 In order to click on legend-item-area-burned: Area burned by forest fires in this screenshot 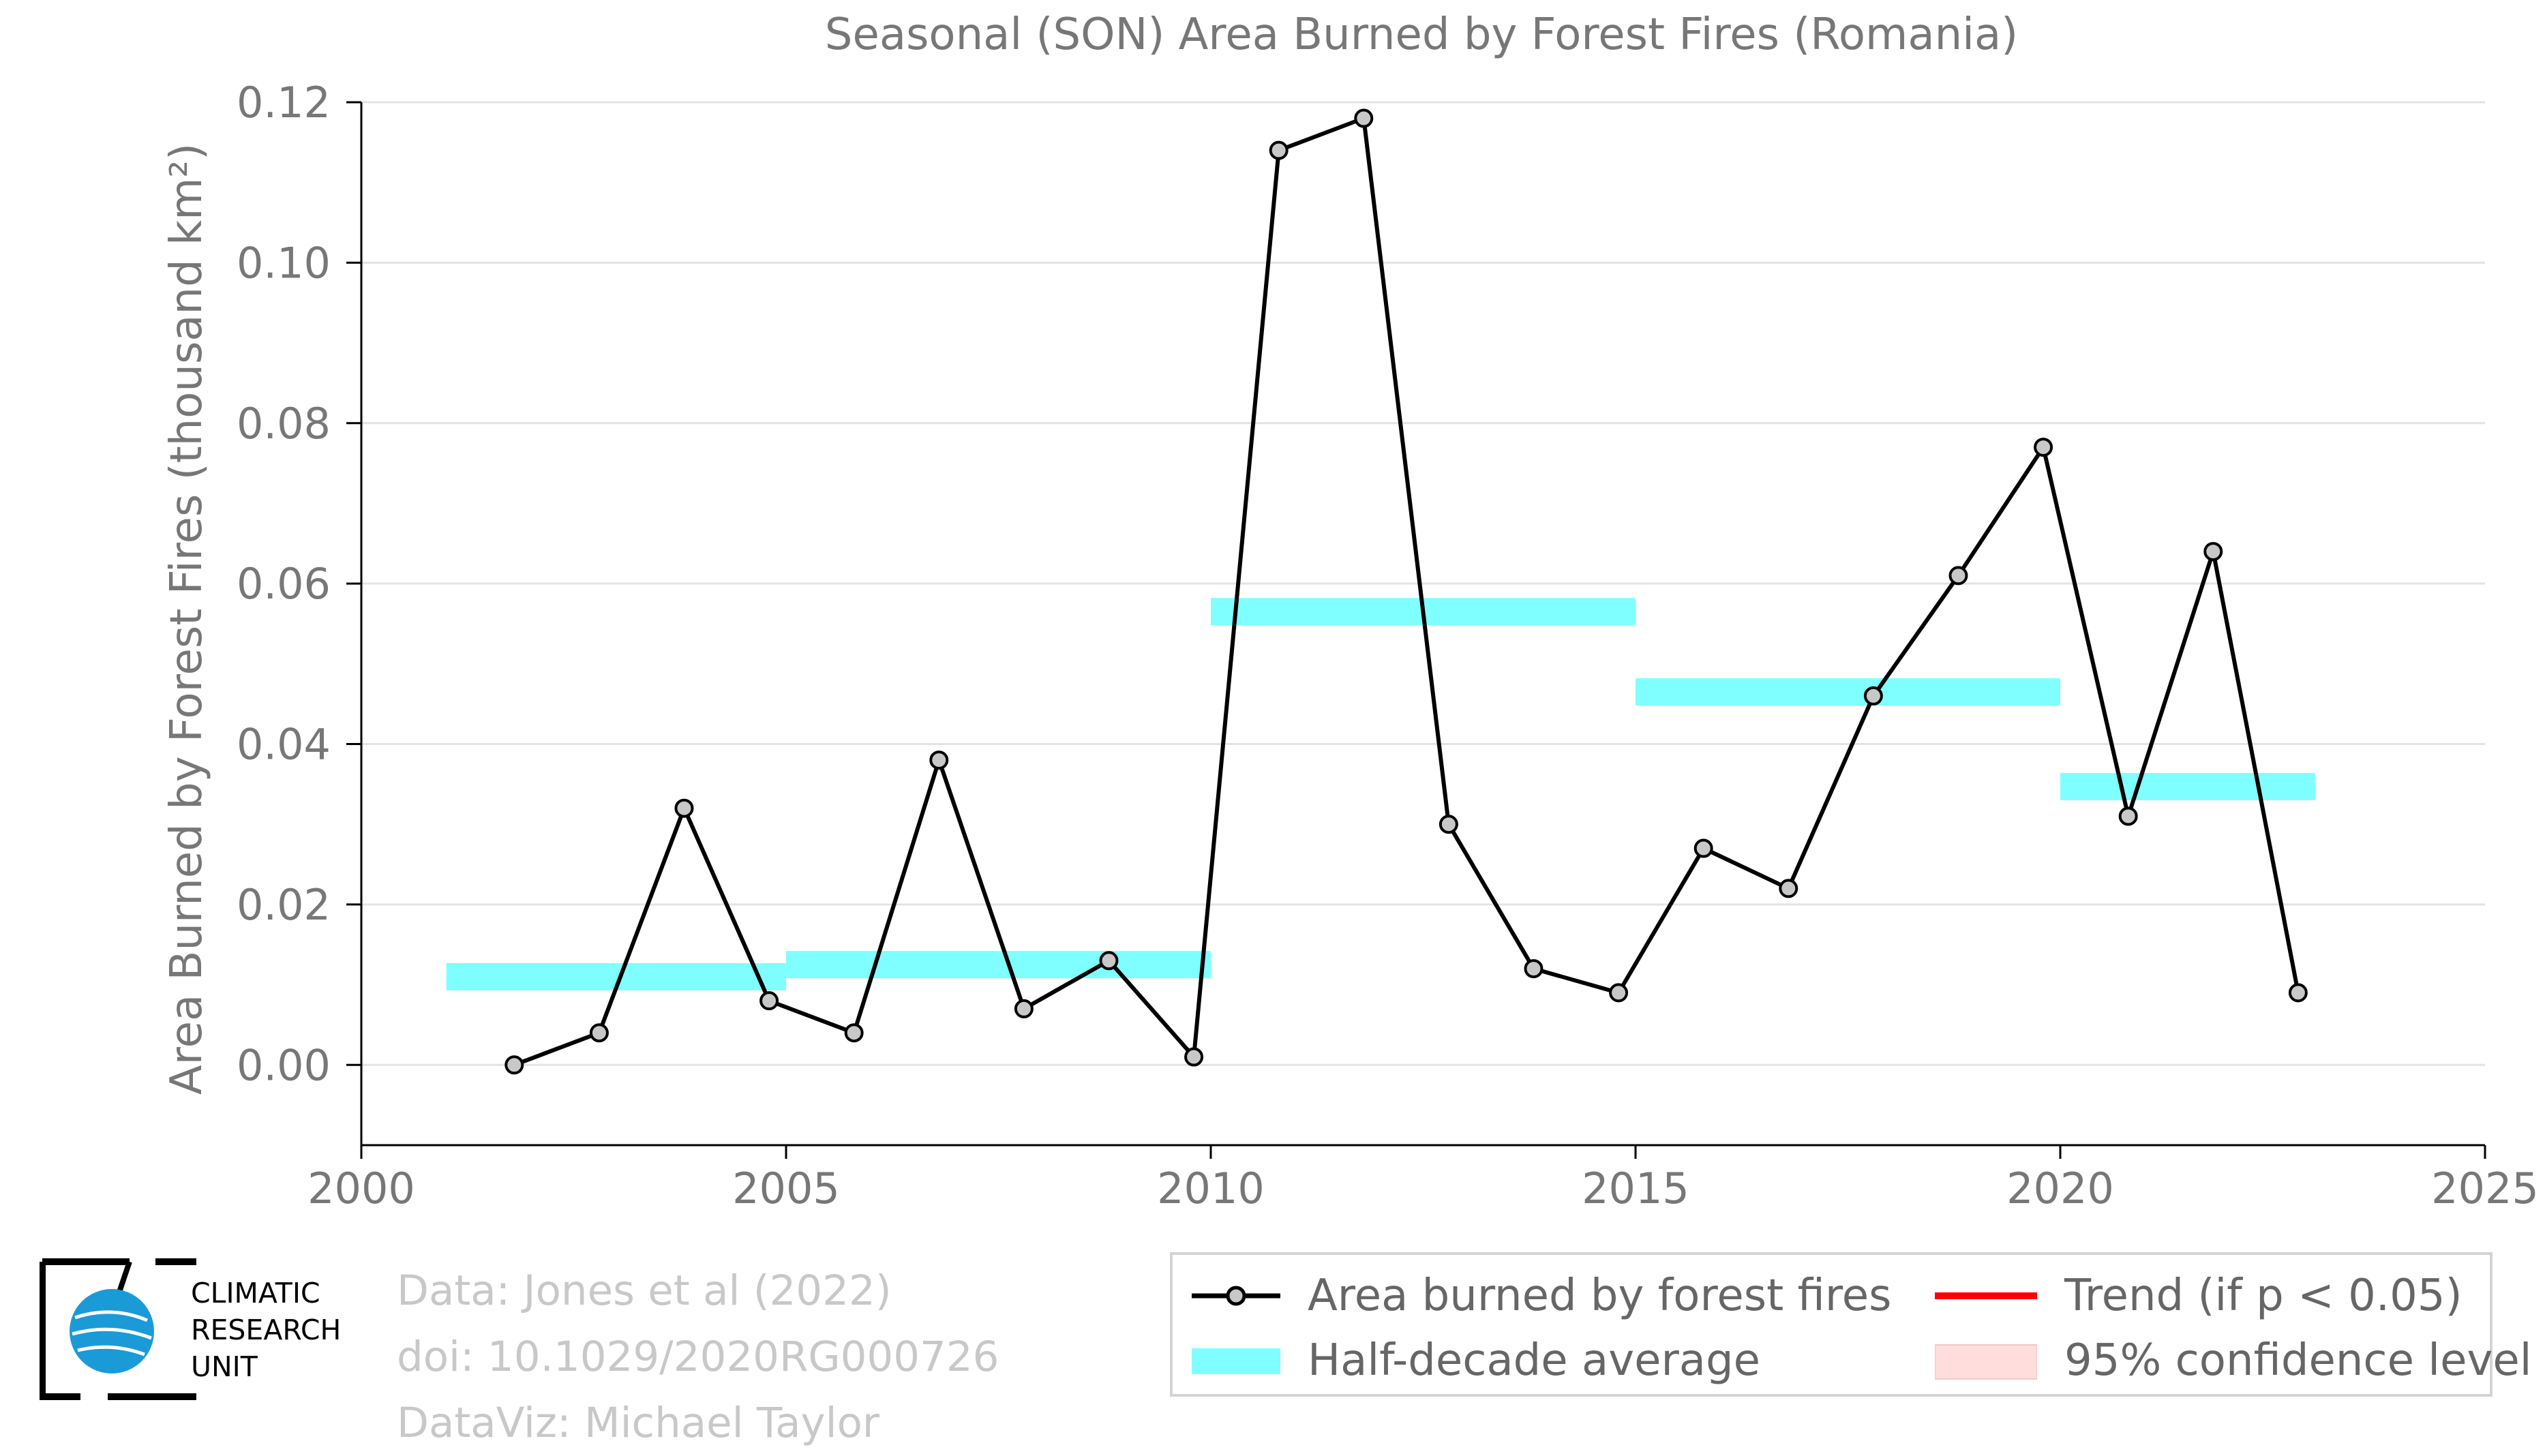, I will do `click(1542, 1295)`.